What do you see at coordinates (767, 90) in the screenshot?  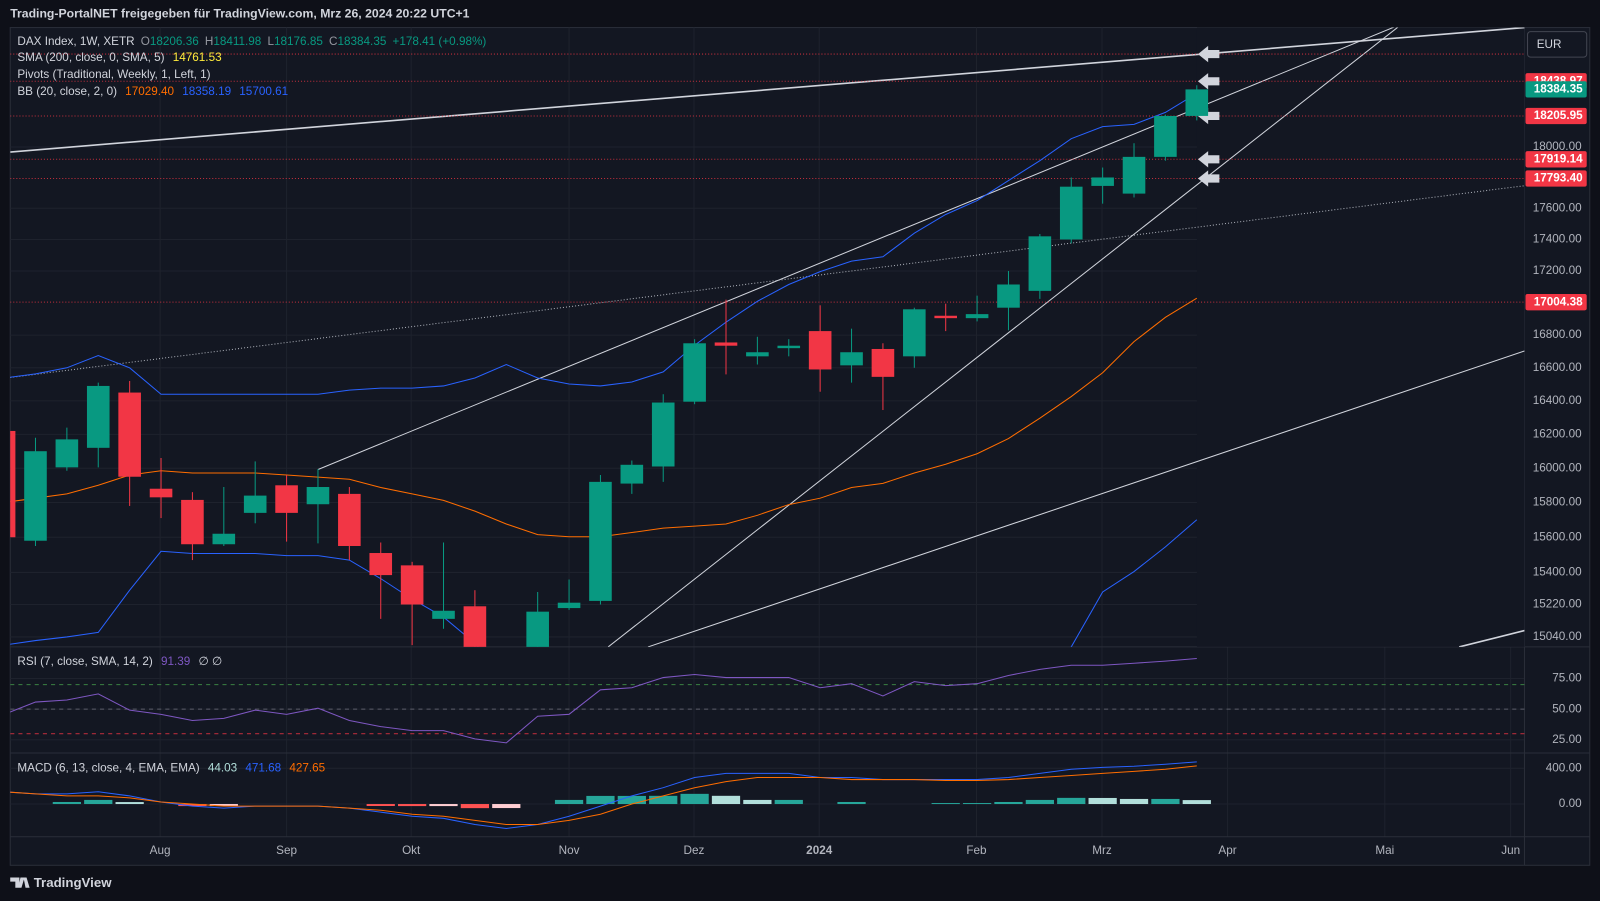 I see `trend-line` at bounding box center [767, 90].